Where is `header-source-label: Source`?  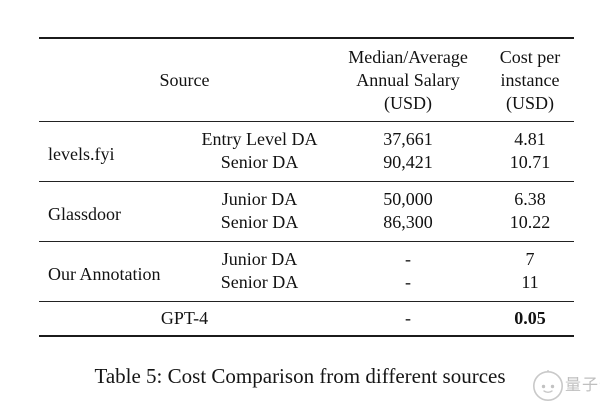 header-source-label: Source is located at coordinates (184, 80).